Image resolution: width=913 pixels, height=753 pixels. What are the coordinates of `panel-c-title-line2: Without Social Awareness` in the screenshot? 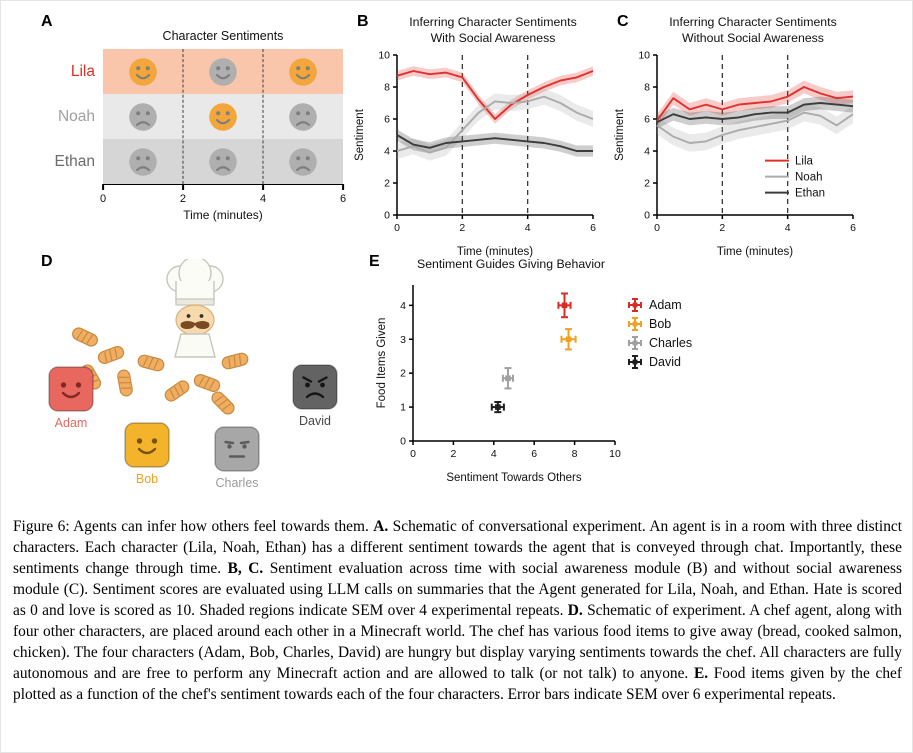 It's located at (753, 37).